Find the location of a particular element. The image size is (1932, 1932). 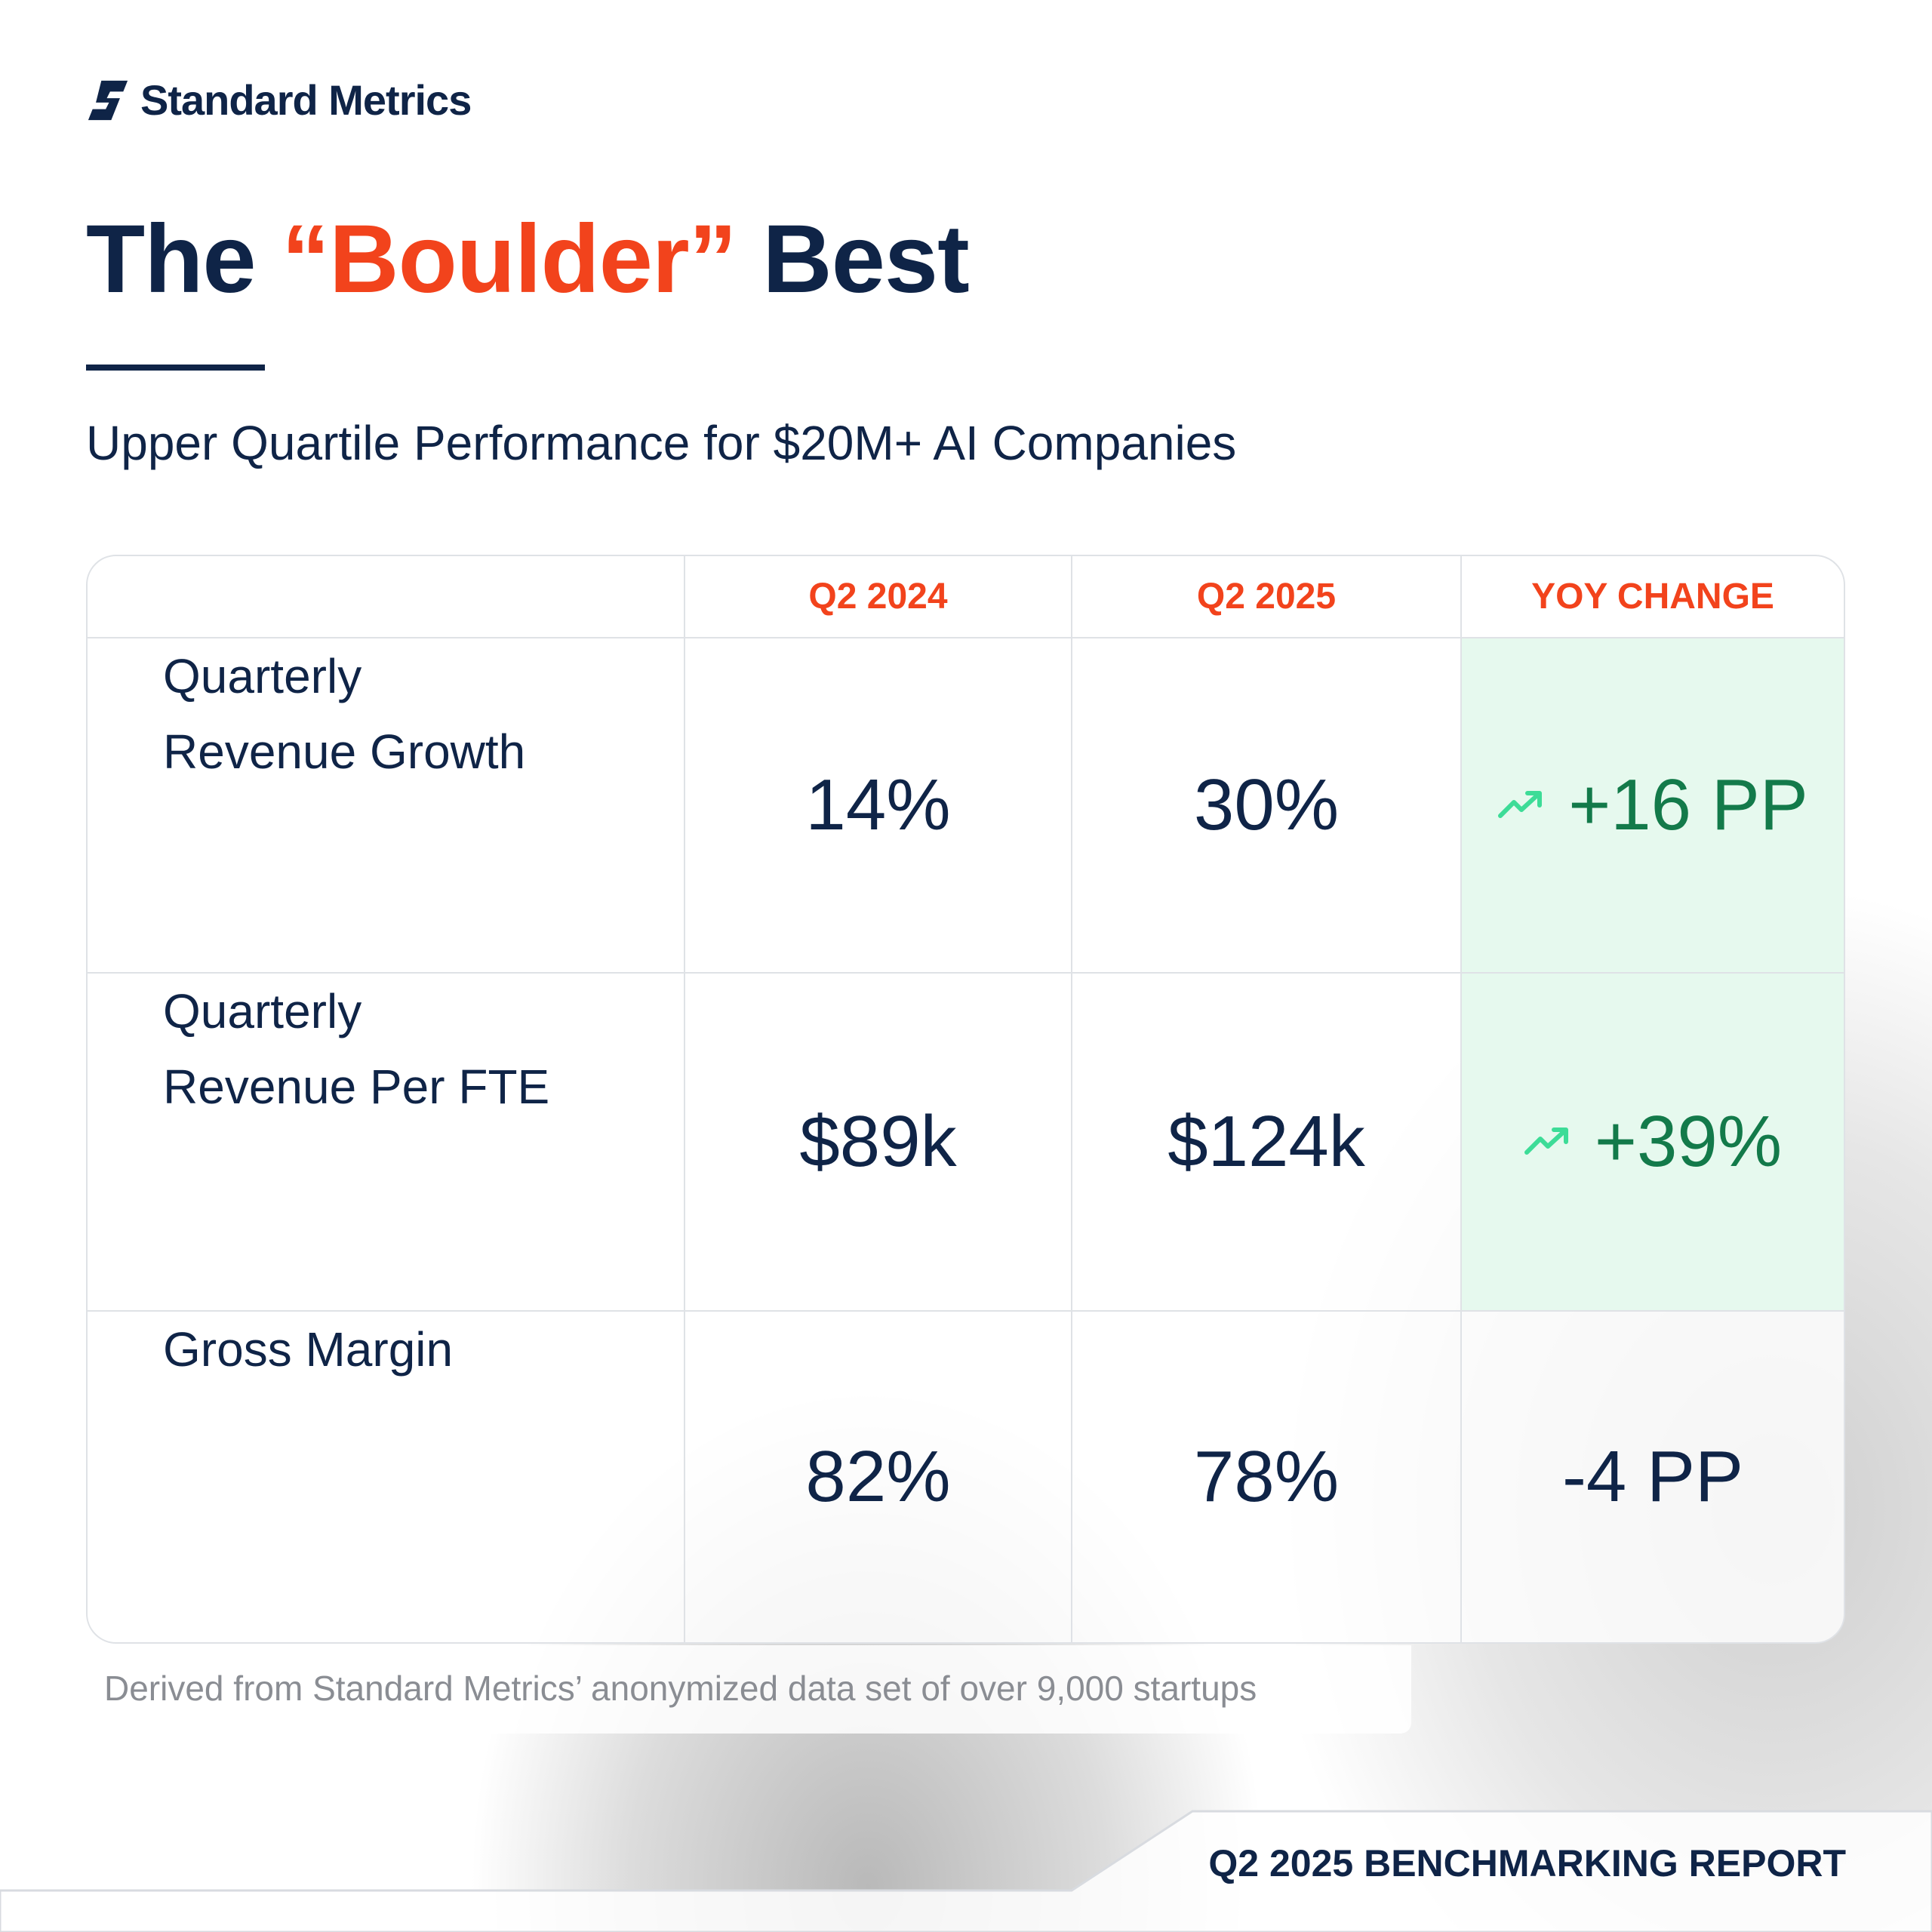

logo: Standard Metrics is located at coordinates (279, 100).